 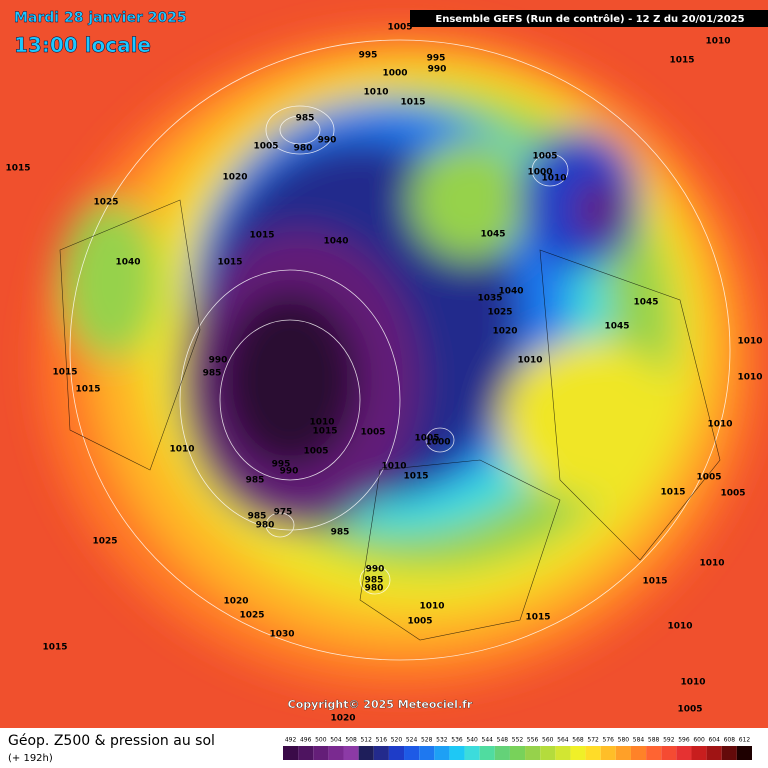 What do you see at coordinates (624, 740) in the screenshot?
I see `scale-label: 580` at bounding box center [624, 740].